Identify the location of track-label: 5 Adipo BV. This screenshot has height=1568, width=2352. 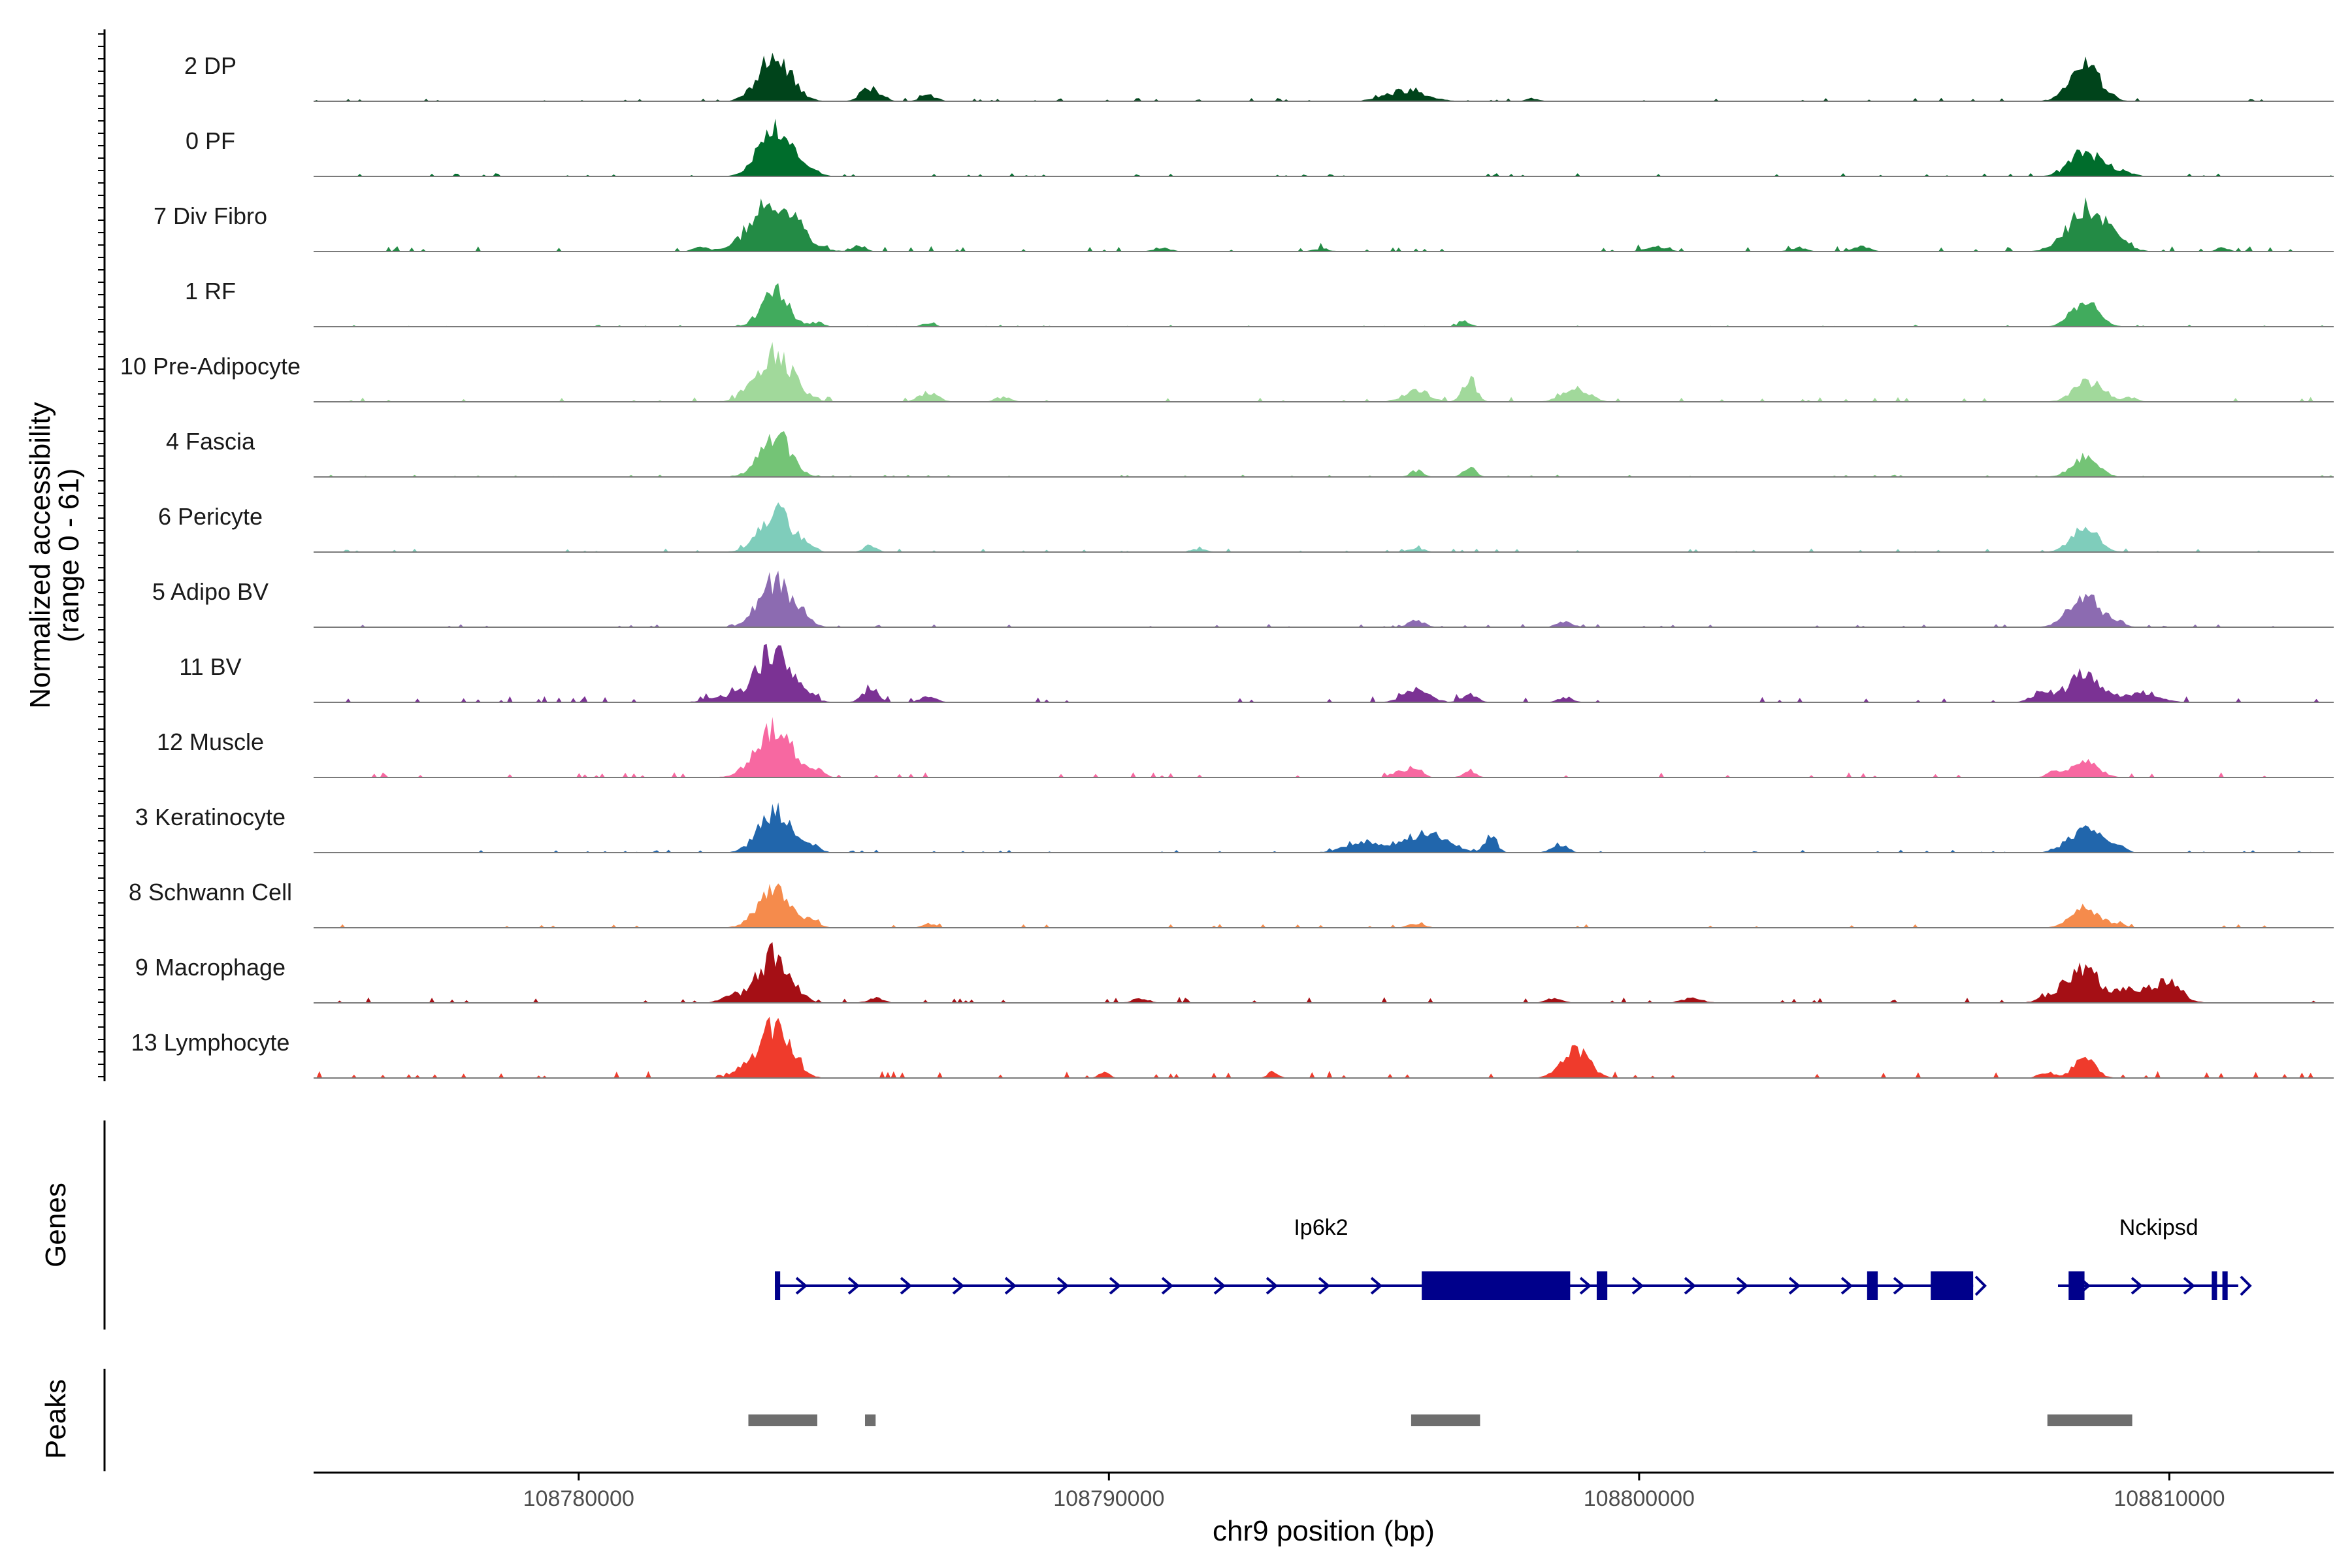
(210, 591).